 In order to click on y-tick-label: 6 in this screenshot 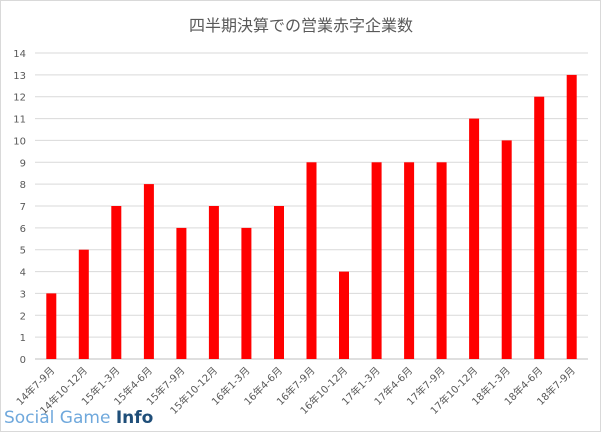, I will do `click(23, 229)`.